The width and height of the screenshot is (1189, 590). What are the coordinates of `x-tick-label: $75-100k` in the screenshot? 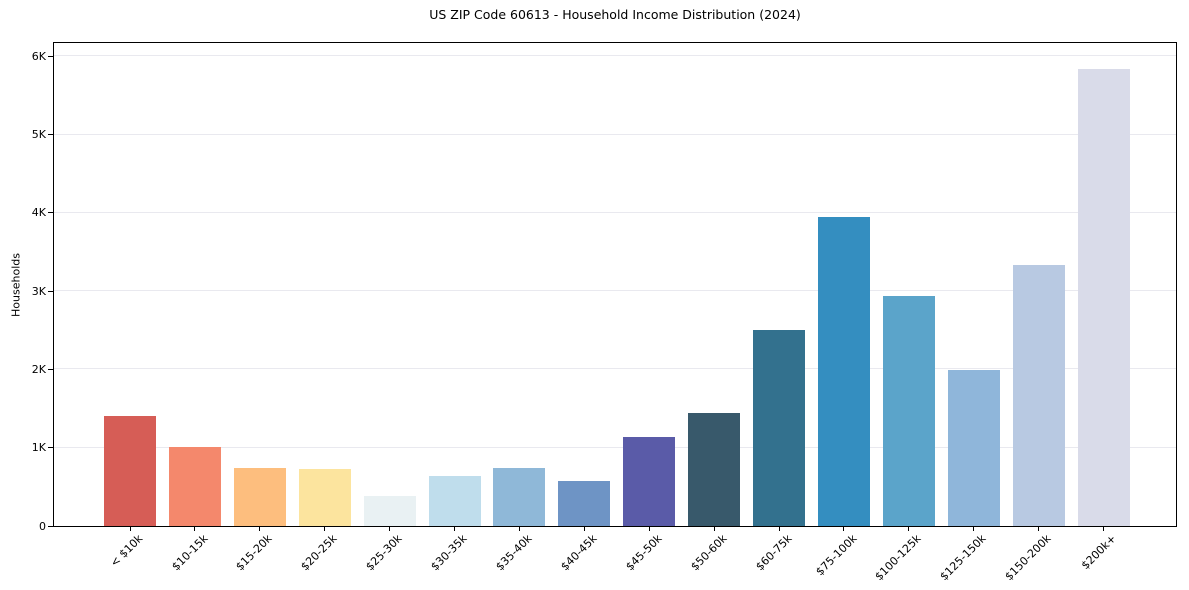 It's located at (836, 555).